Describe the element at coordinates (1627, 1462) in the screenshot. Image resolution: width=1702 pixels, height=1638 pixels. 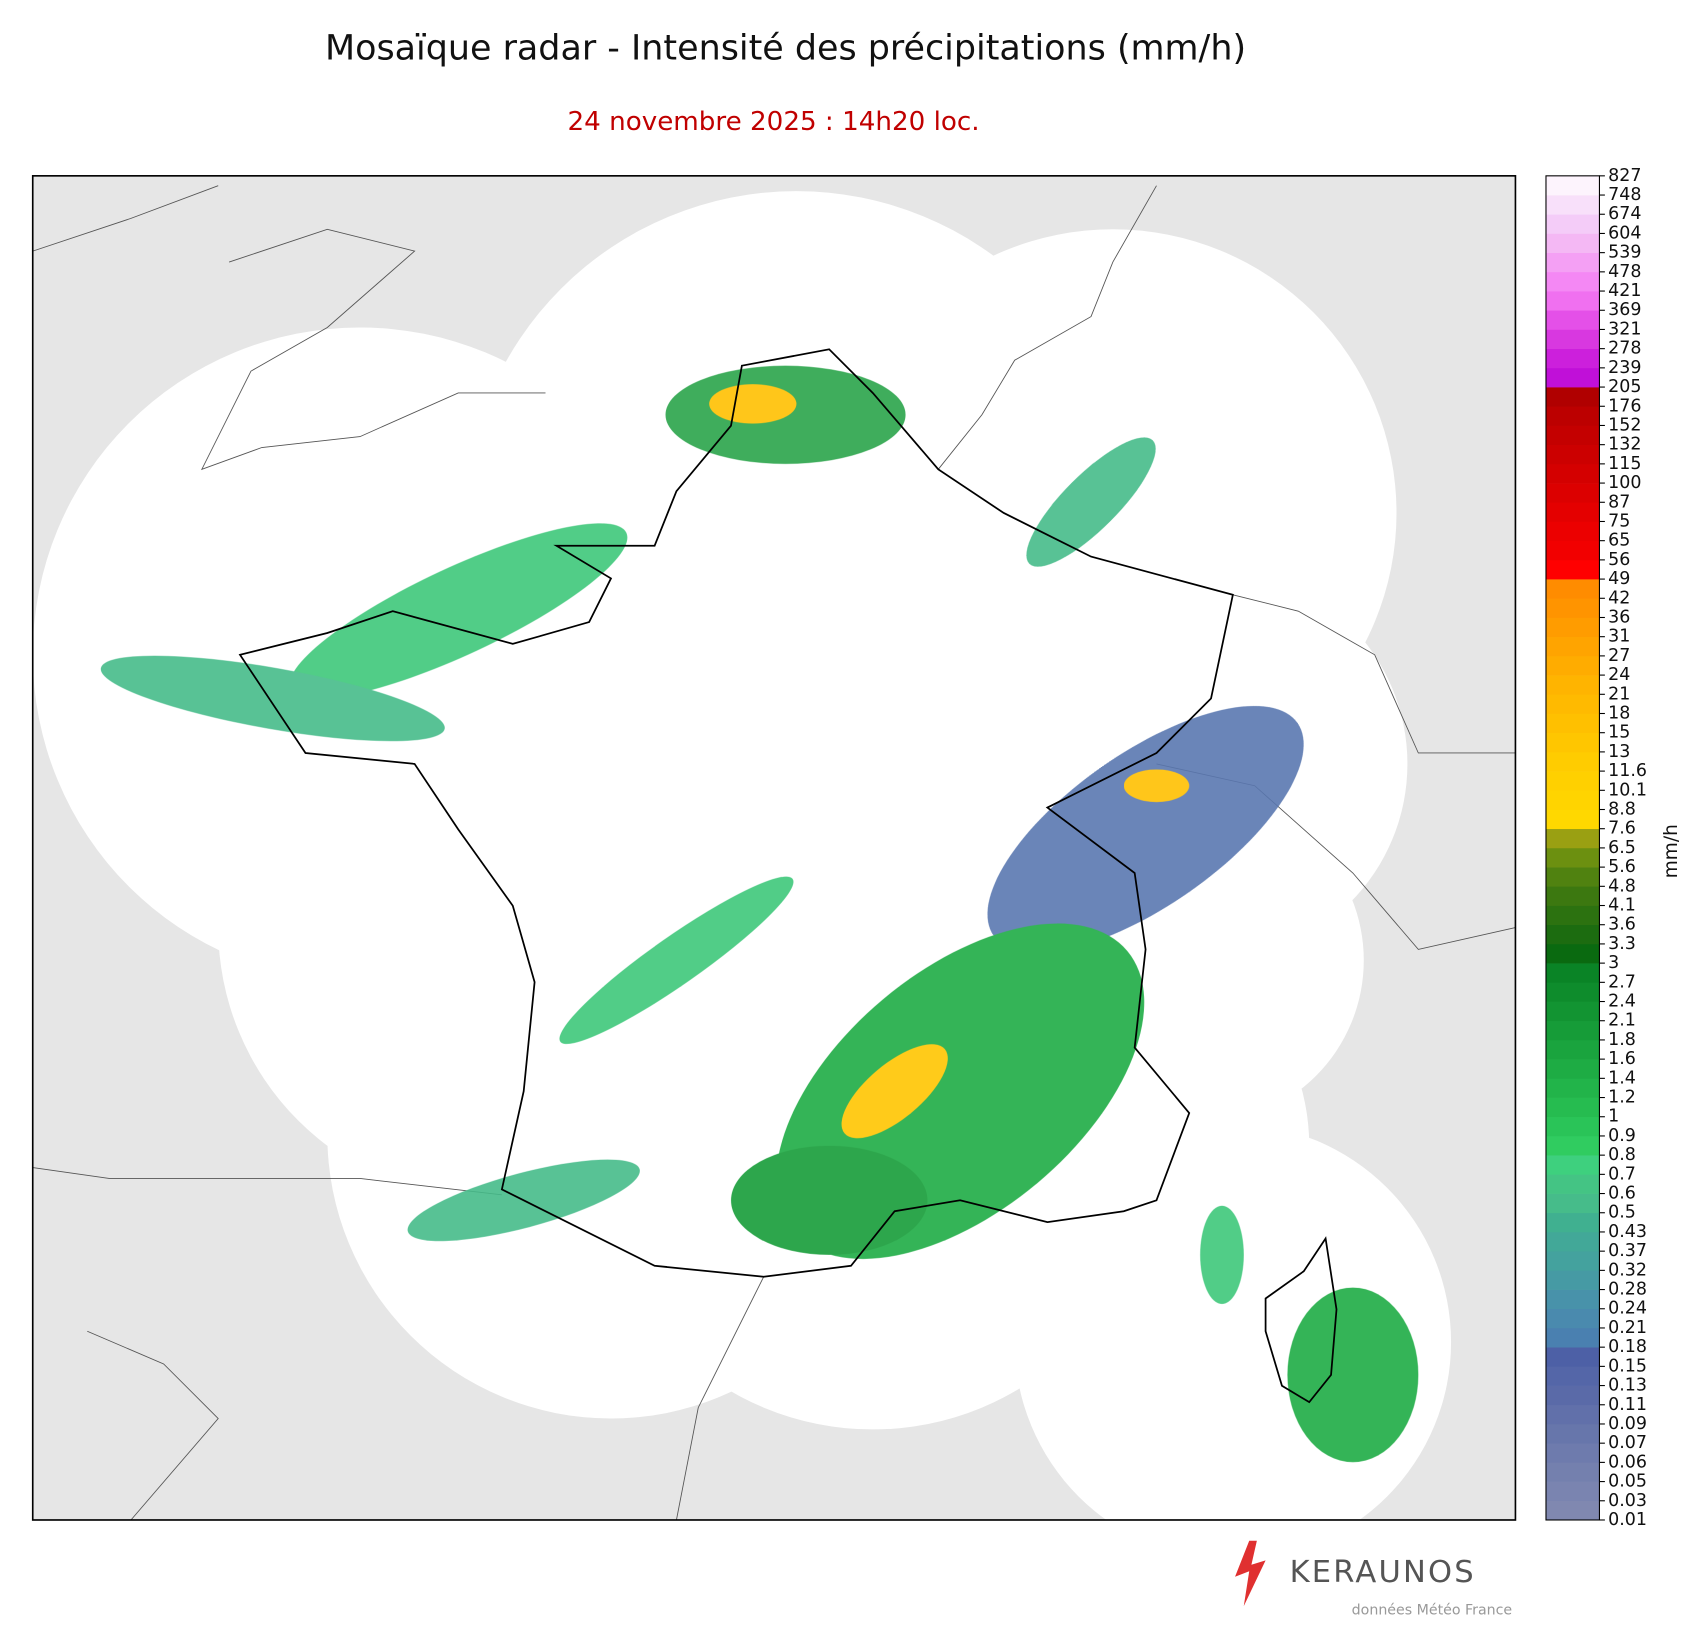
I see `colorbar-tick-label: 0.06` at that location.